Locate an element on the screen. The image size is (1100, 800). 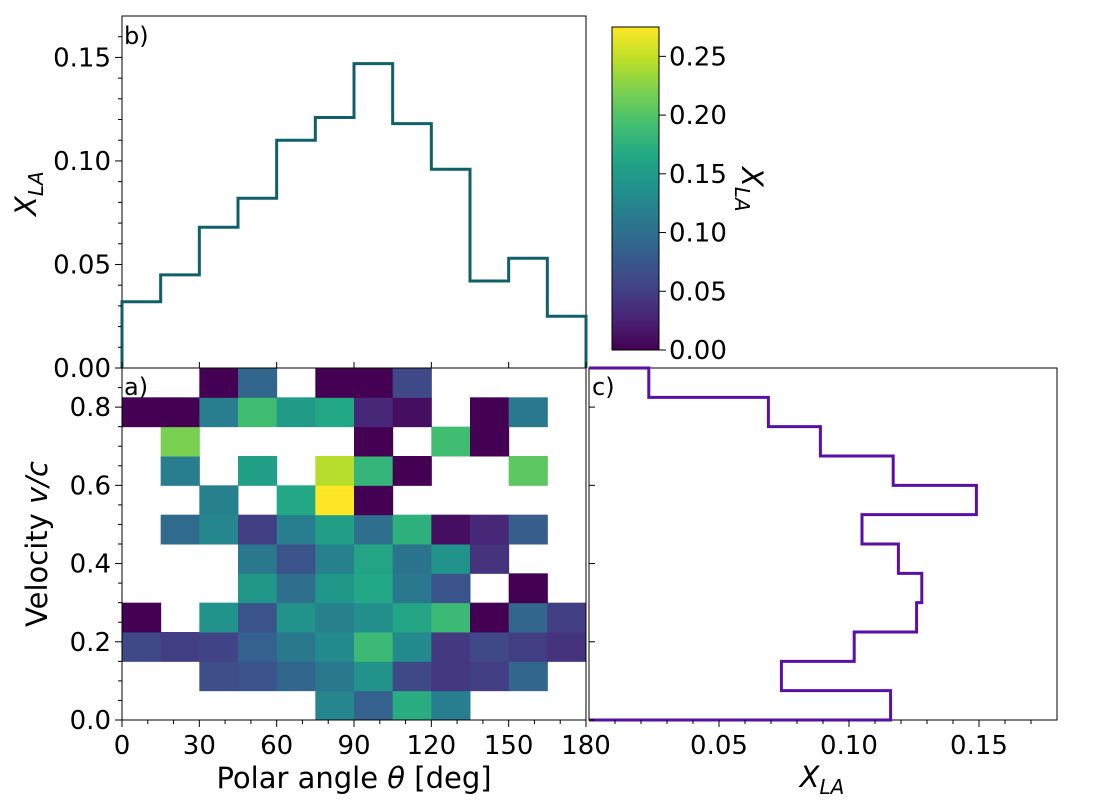
heatmap-x-tick-label: 150 is located at coordinates (509, 746).